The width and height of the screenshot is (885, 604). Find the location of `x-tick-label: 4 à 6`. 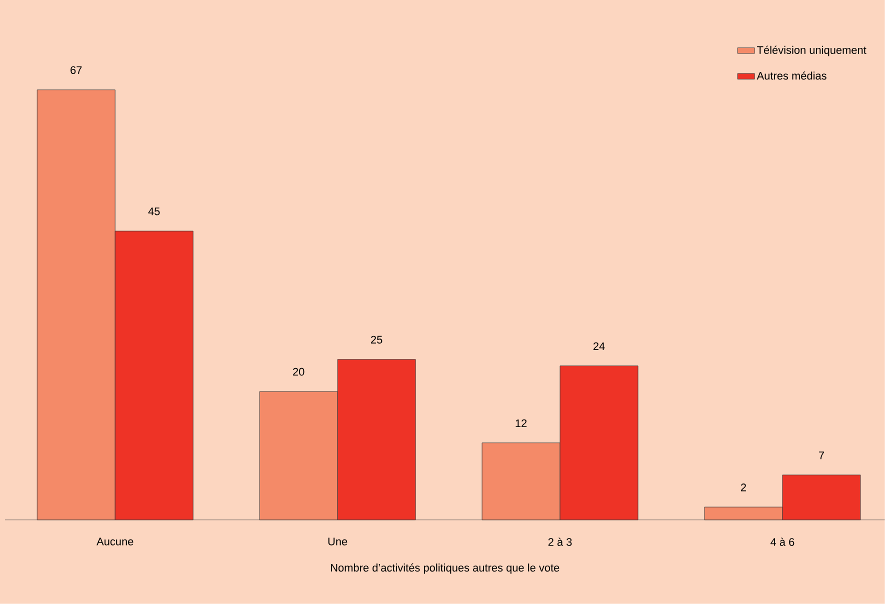

x-tick-label: 4 à 6 is located at coordinates (782, 542).